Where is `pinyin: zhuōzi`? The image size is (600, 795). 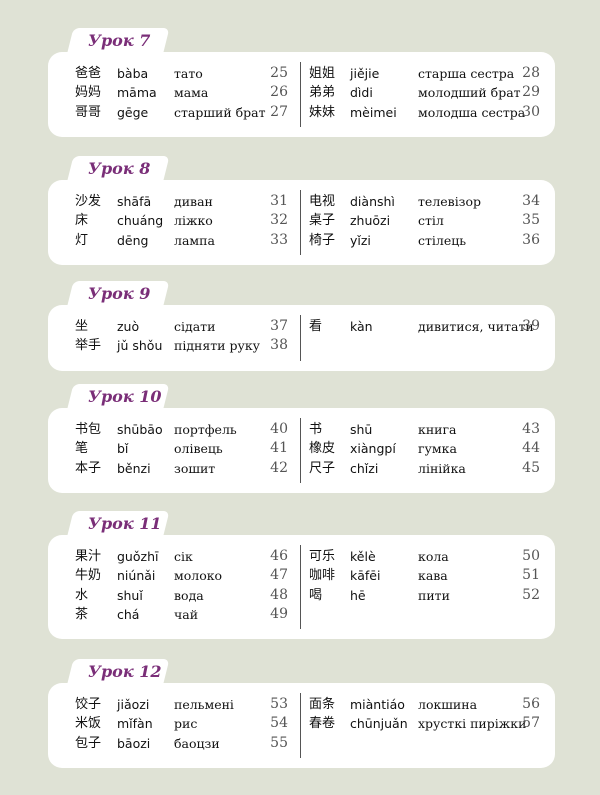
pinyin: zhuōzi is located at coordinates (370, 221).